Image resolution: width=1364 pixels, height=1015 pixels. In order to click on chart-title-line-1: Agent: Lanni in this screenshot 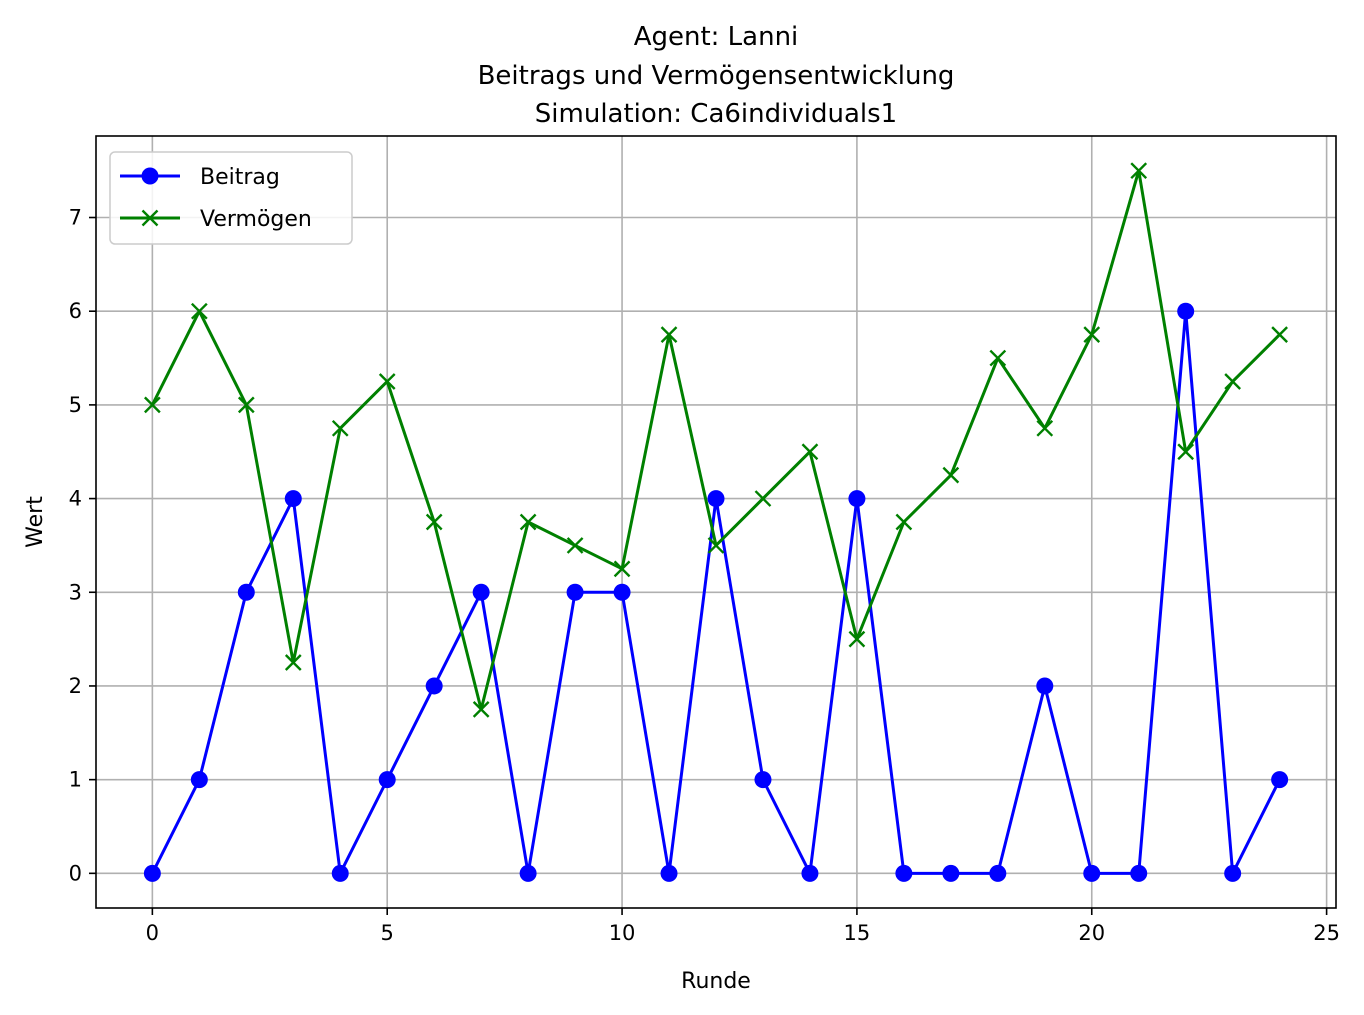, I will do `click(716, 37)`.